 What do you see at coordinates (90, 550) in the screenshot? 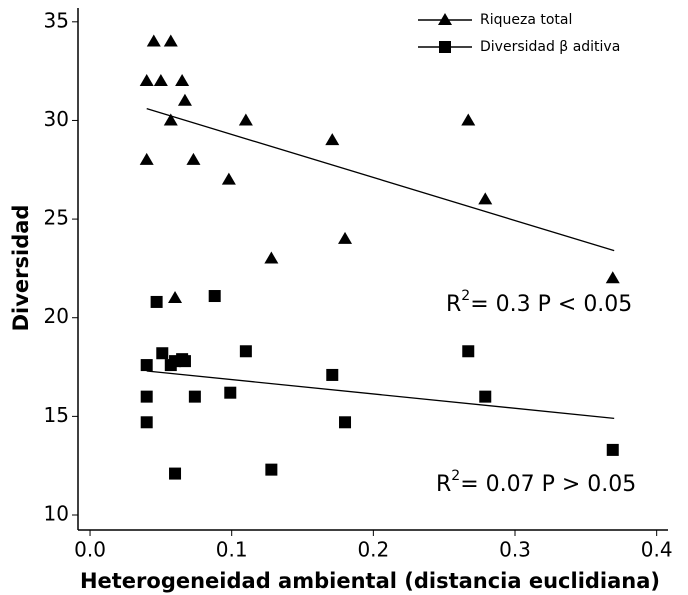
I see `x-tick-label: 0.0` at bounding box center [90, 550].